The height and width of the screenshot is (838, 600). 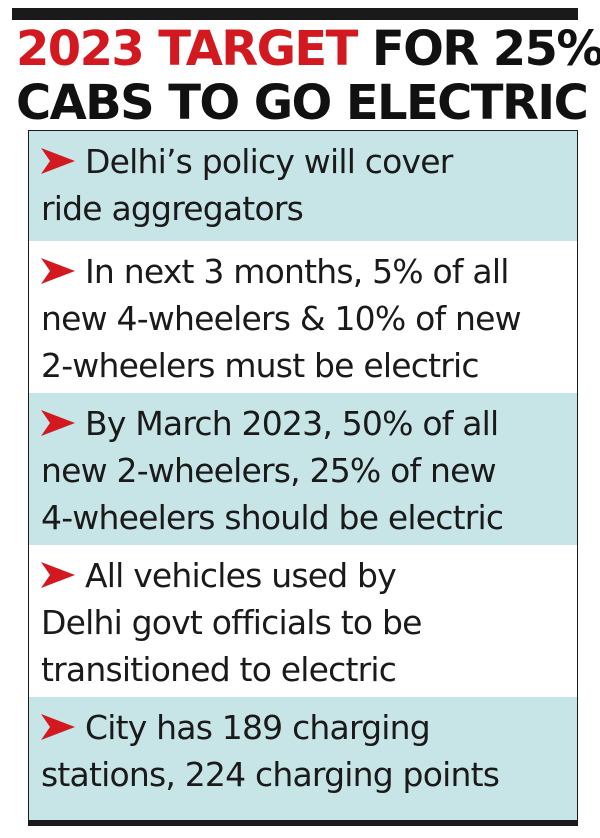 I want to click on top-rule, so click(x=295, y=14).